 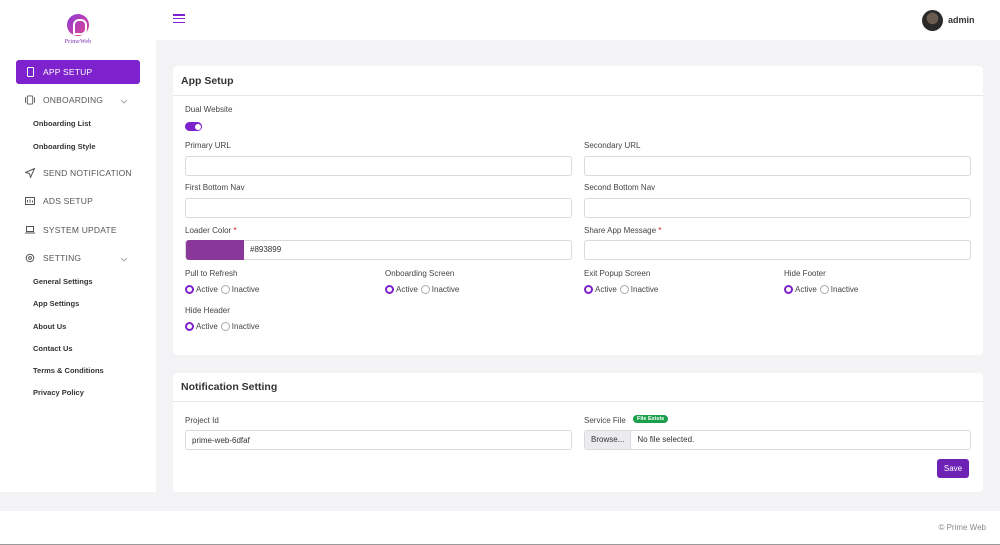 What do you see at coordinates (378, 440) in the screenshot?
I see `project-id-input` at bounding box center [378, 440].